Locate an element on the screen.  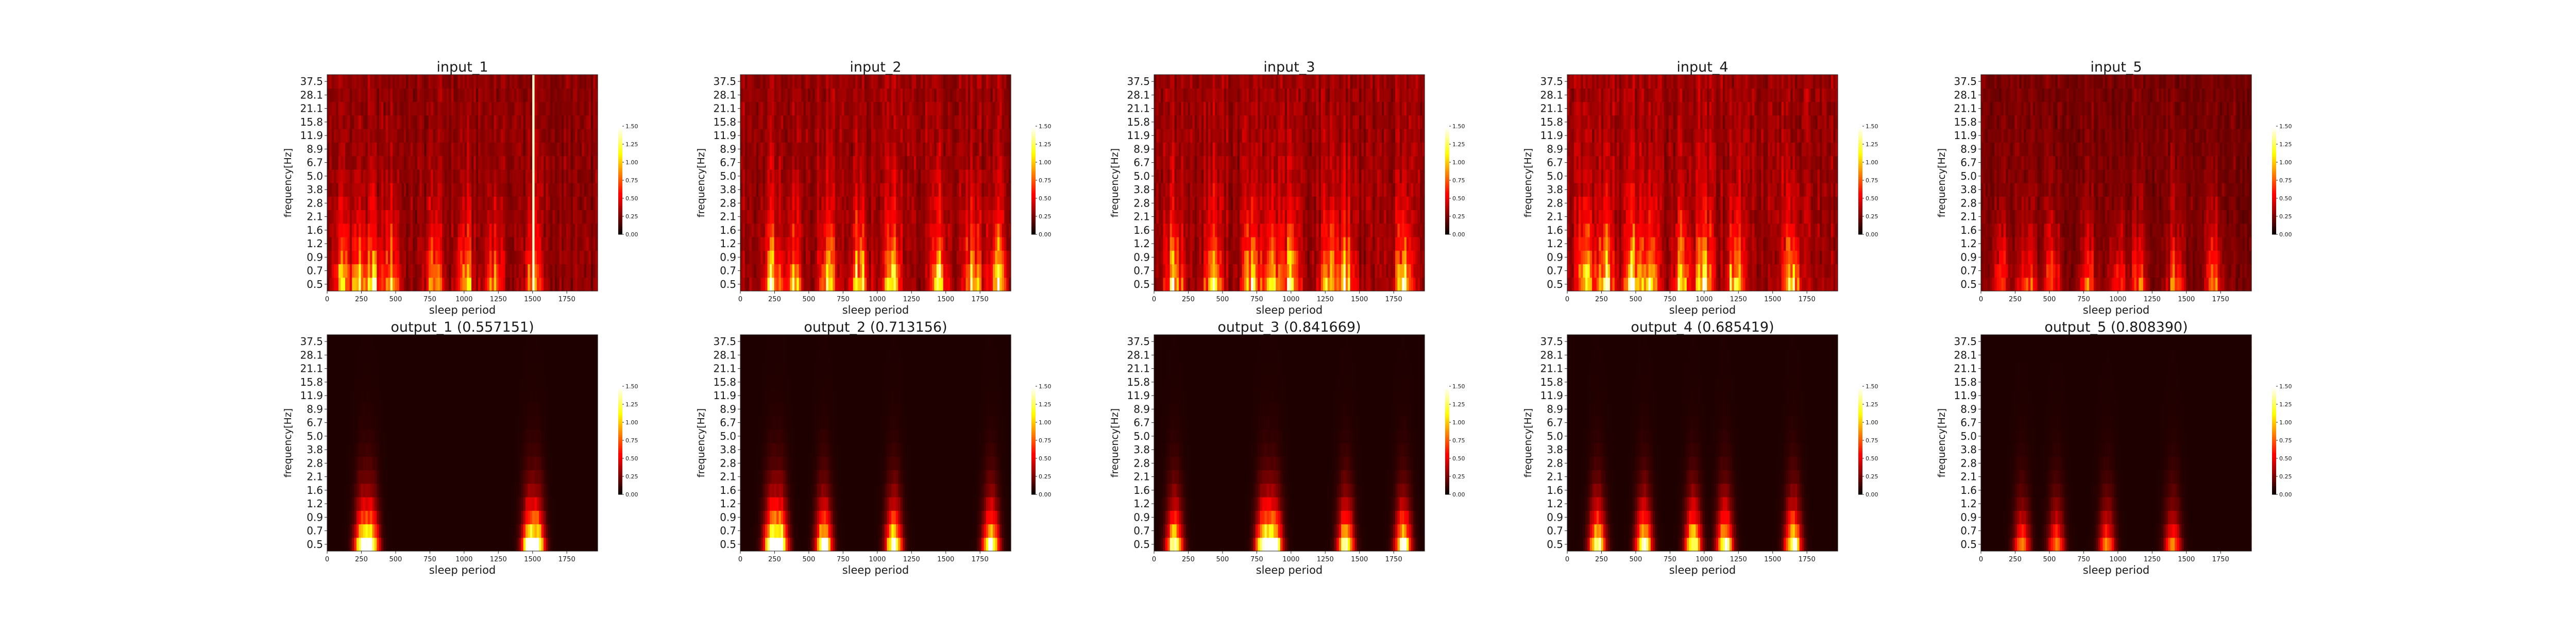
y-tick-label: 6.7 is located at coordinates (728, 163).